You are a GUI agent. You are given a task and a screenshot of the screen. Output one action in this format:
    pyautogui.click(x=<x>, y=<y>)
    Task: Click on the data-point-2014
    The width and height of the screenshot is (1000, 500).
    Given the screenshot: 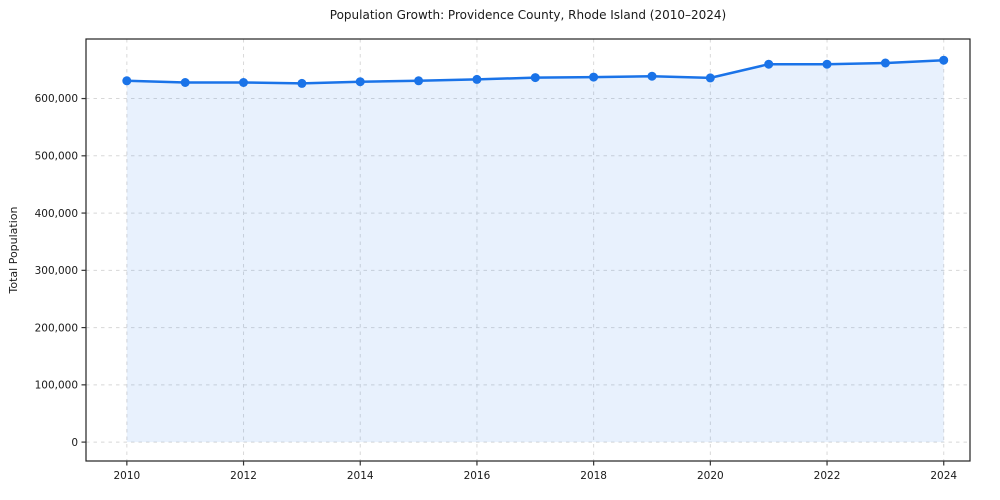 What is the action you would take?
    pyautogui.click(x=360, y=82)
    